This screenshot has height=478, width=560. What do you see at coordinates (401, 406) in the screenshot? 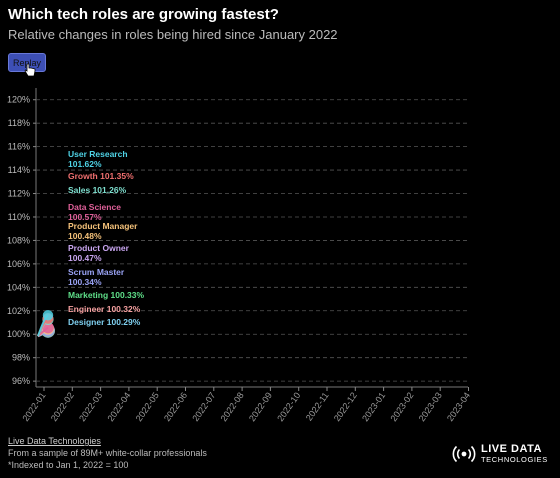
I see `x-tick-label: 2023-02` at bounding box center [401, 406].